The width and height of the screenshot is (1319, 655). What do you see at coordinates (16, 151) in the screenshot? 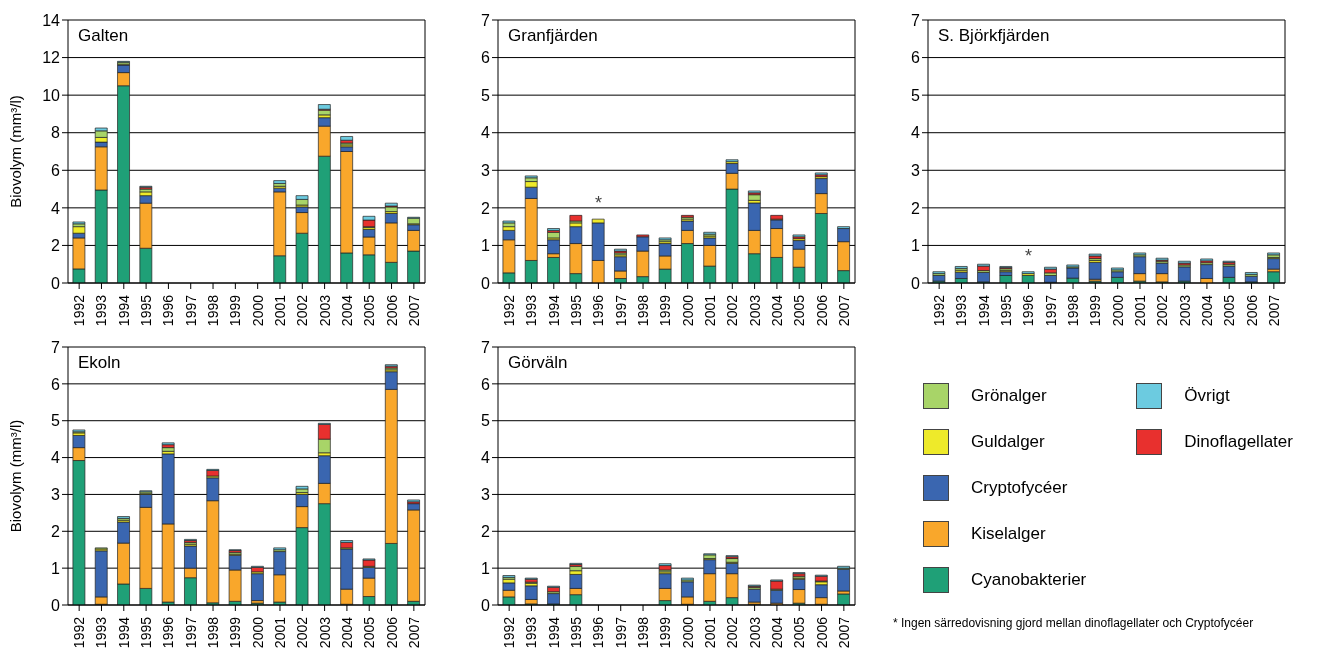
I see `y-axis-title: Biovolym (mm³/l)` at bounding box center [16, 151].